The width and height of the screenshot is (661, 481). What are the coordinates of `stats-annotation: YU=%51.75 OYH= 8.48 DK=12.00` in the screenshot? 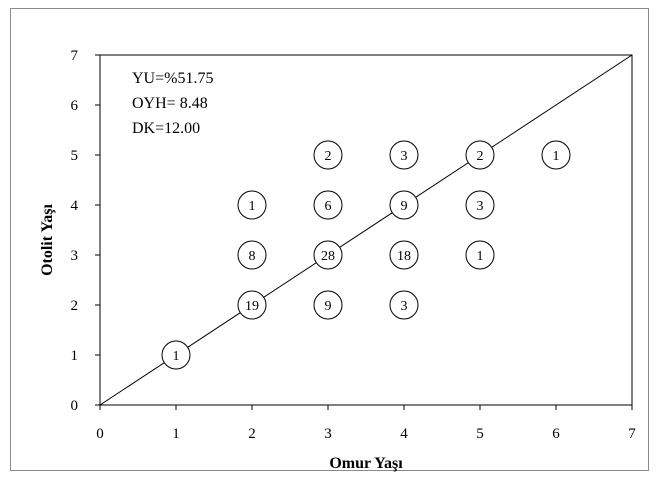 It's located at (172, 103).